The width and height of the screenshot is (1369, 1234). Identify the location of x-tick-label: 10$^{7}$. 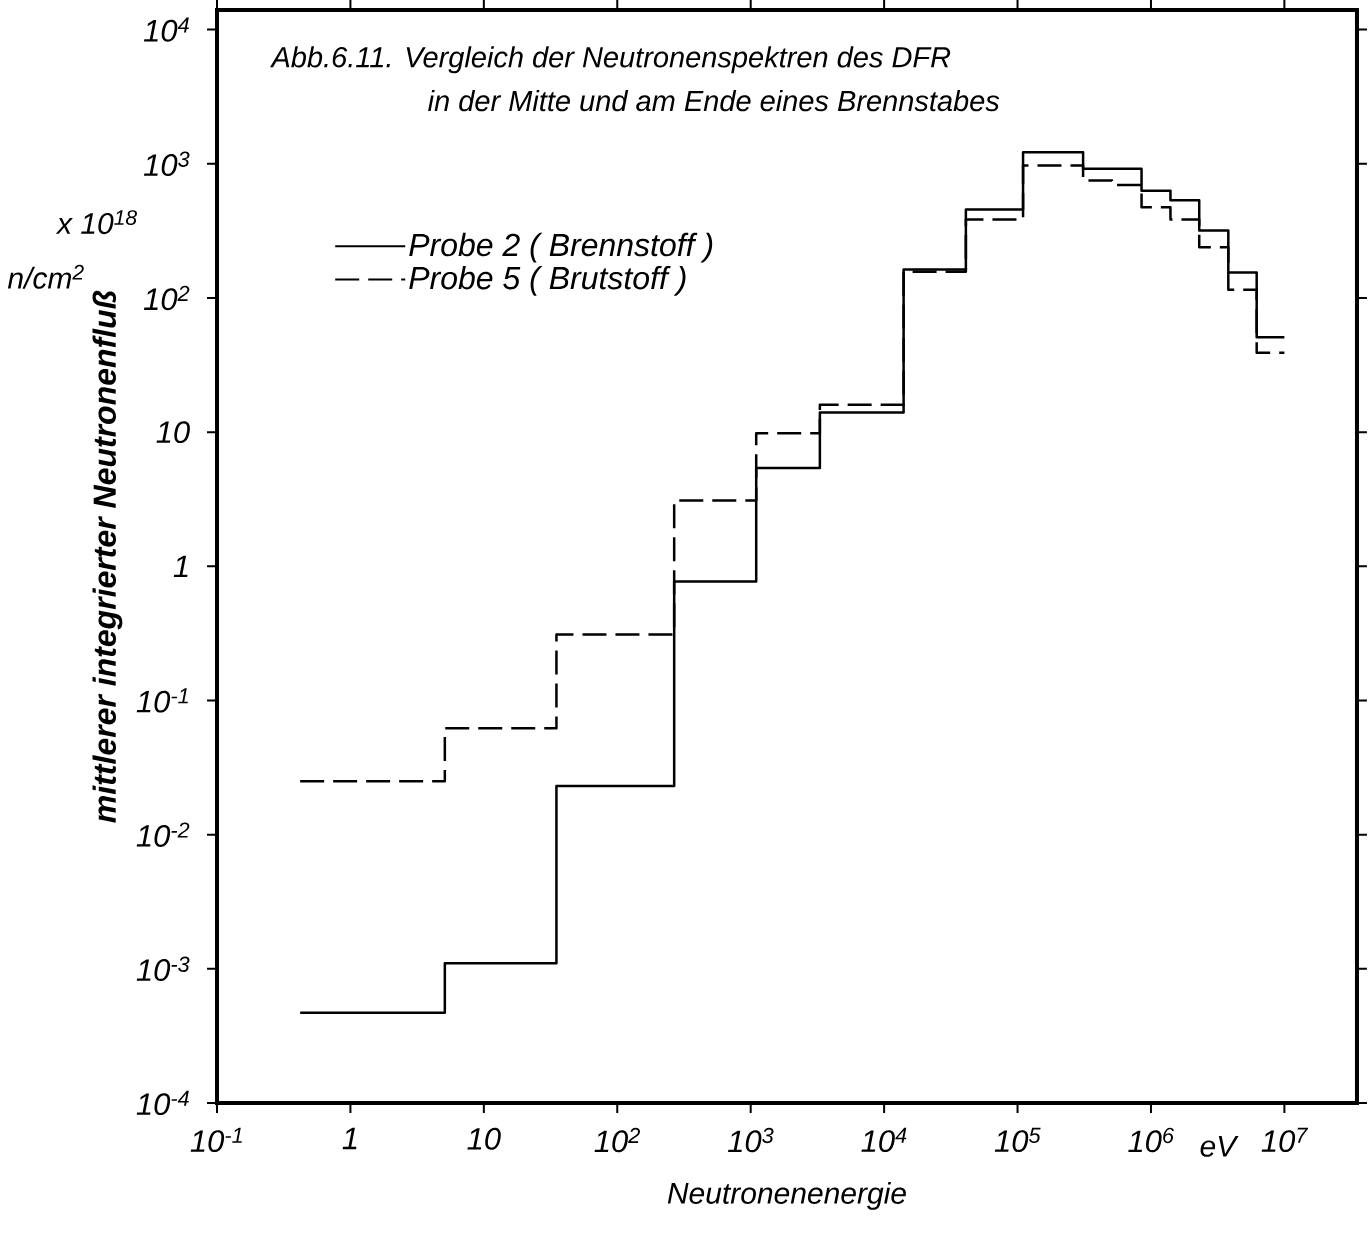
(1285, 1140).